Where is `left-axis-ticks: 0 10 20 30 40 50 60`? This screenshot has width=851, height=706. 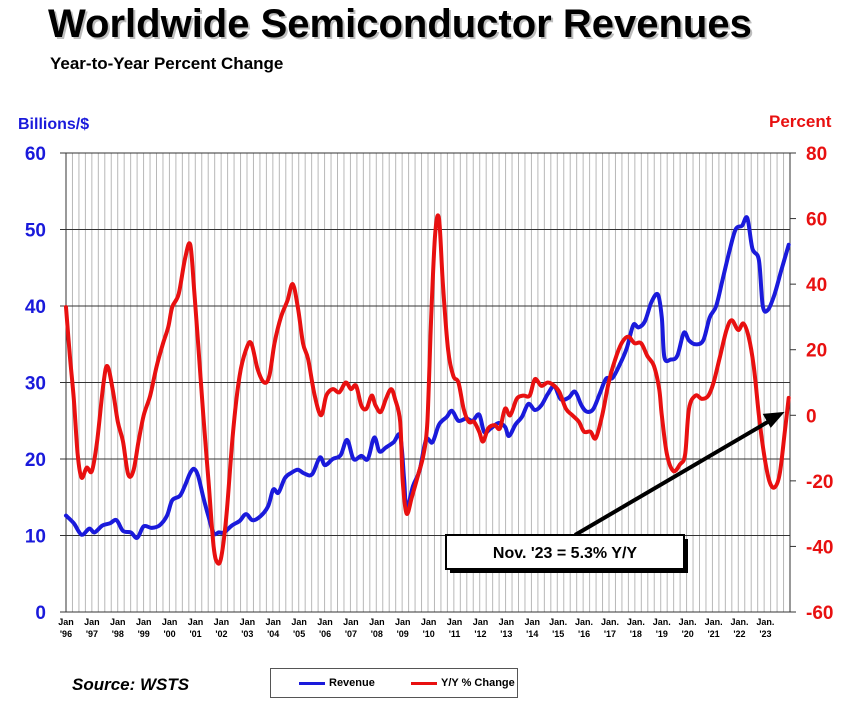
left-axis-ticks: 0 10 20 30 40 50 60 is located at coordinates (45, 384).